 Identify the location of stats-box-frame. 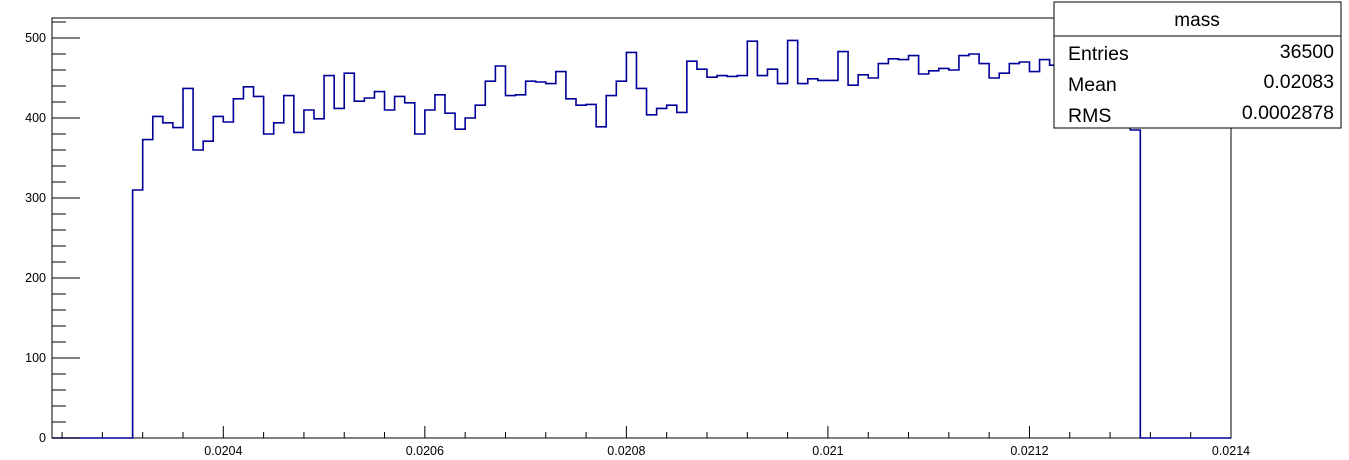
(1197, 65).